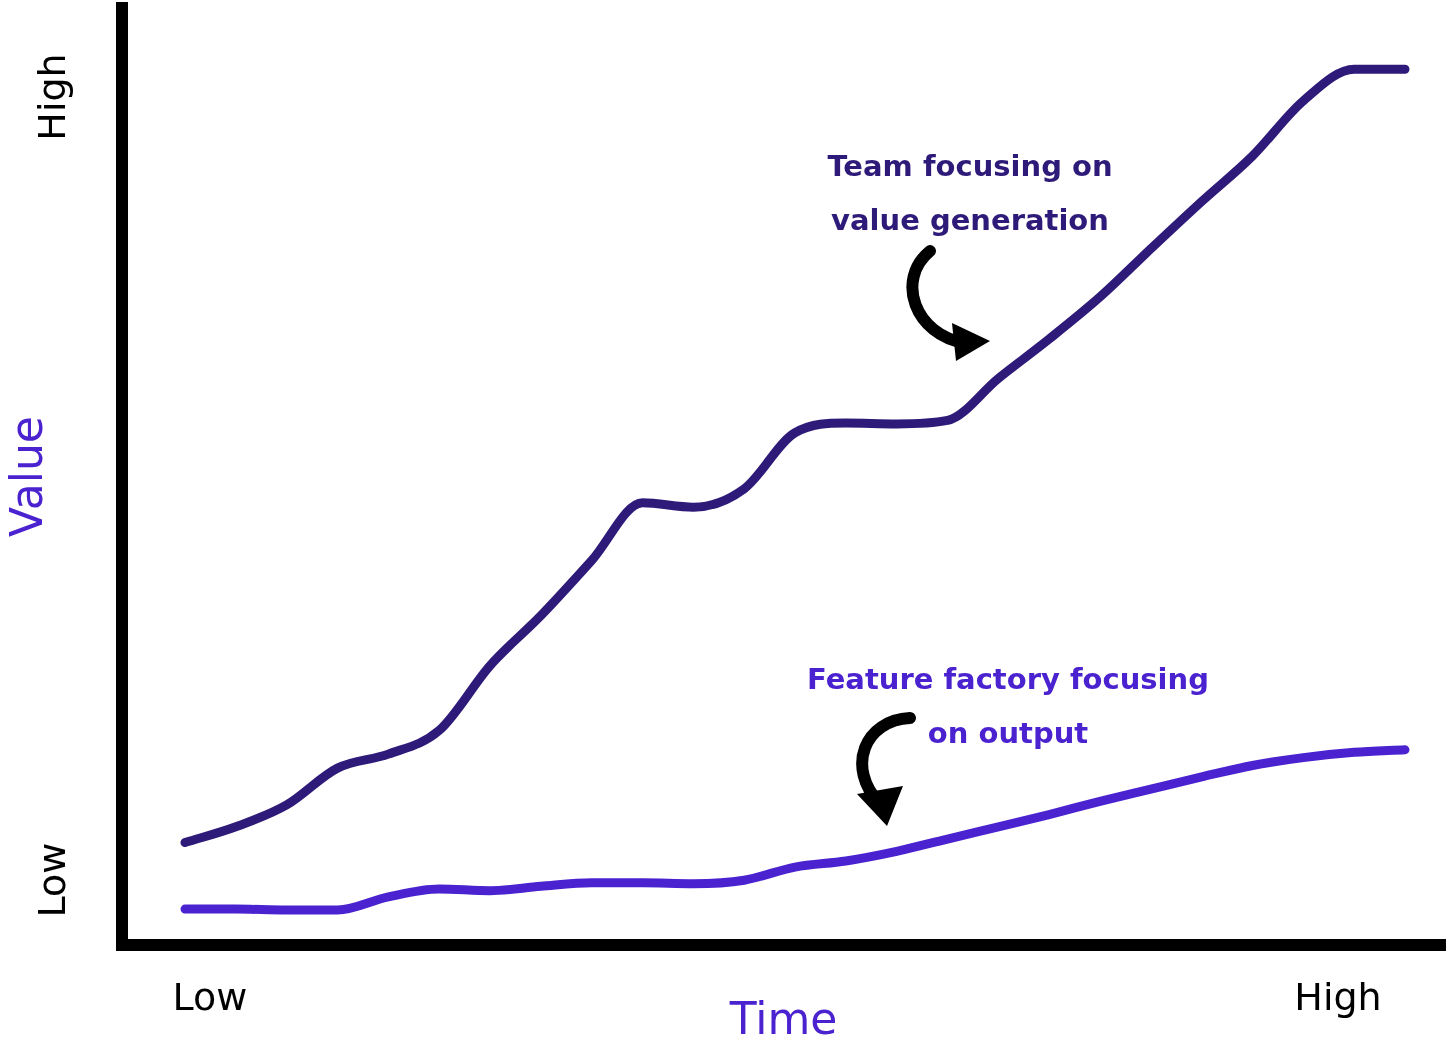  What do you see at coordinates (26, 476) in the screenshot?
I see `y-axis-title: Value` at bounding box center [26, 476].